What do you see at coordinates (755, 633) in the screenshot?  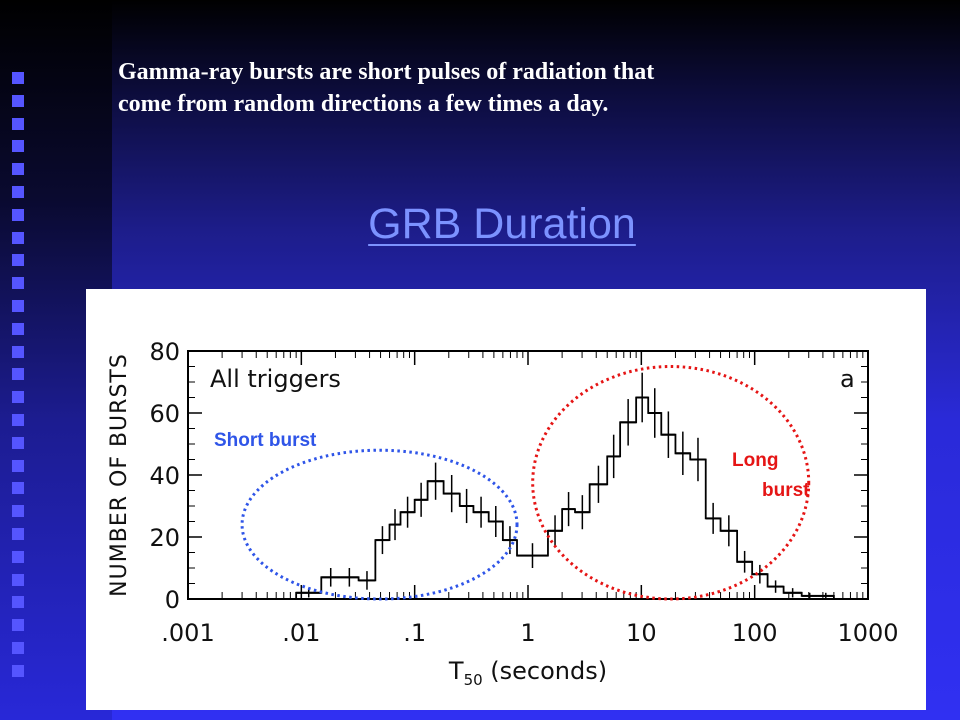 I see `x-tick-label: 100` at bounding box center [755, 633].